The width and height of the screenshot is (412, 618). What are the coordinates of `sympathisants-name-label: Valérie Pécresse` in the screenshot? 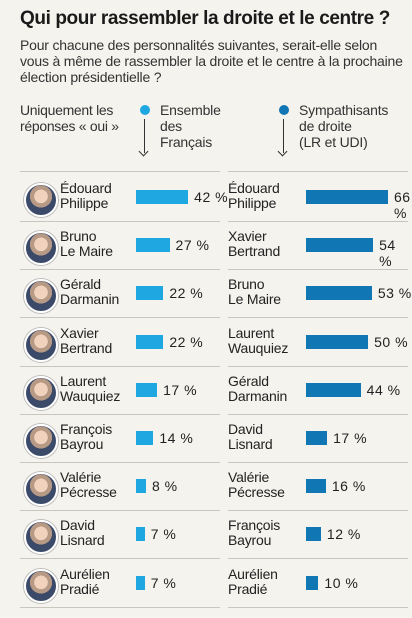 It's located at (256, 485).